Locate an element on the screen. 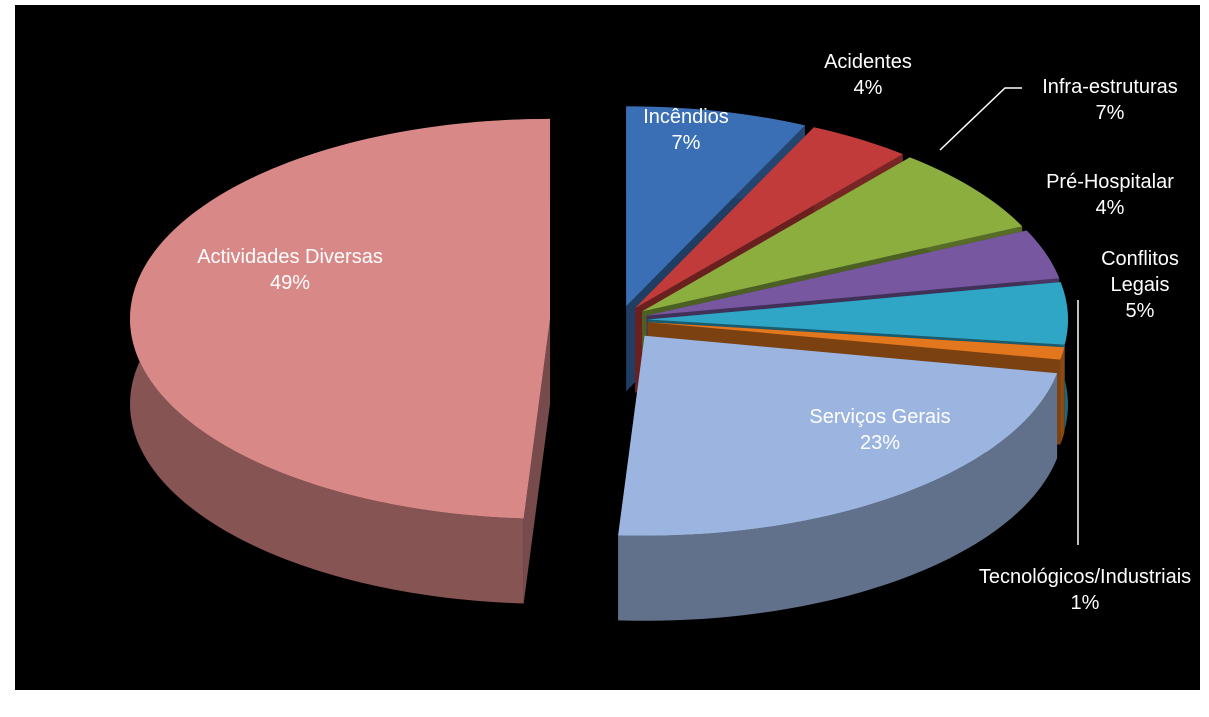  data-label: Serviços Gerais 23% is located at coordinates (880, 430).